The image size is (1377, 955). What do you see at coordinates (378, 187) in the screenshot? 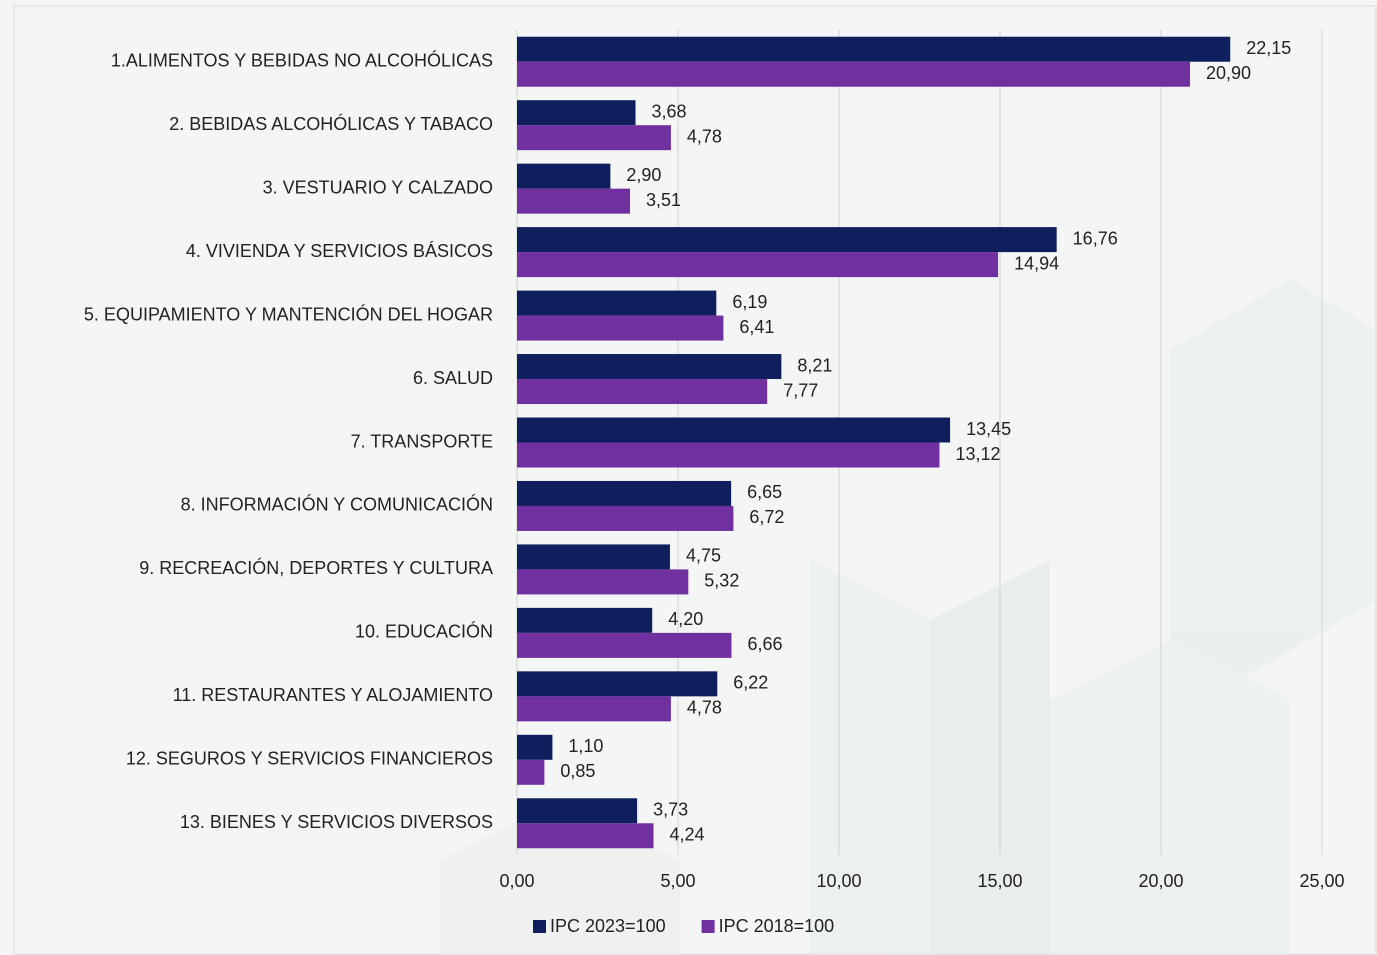
I see `y-tick-label: 3. VESTUARIO Y CALZADO` at bounding box center [378, 187].